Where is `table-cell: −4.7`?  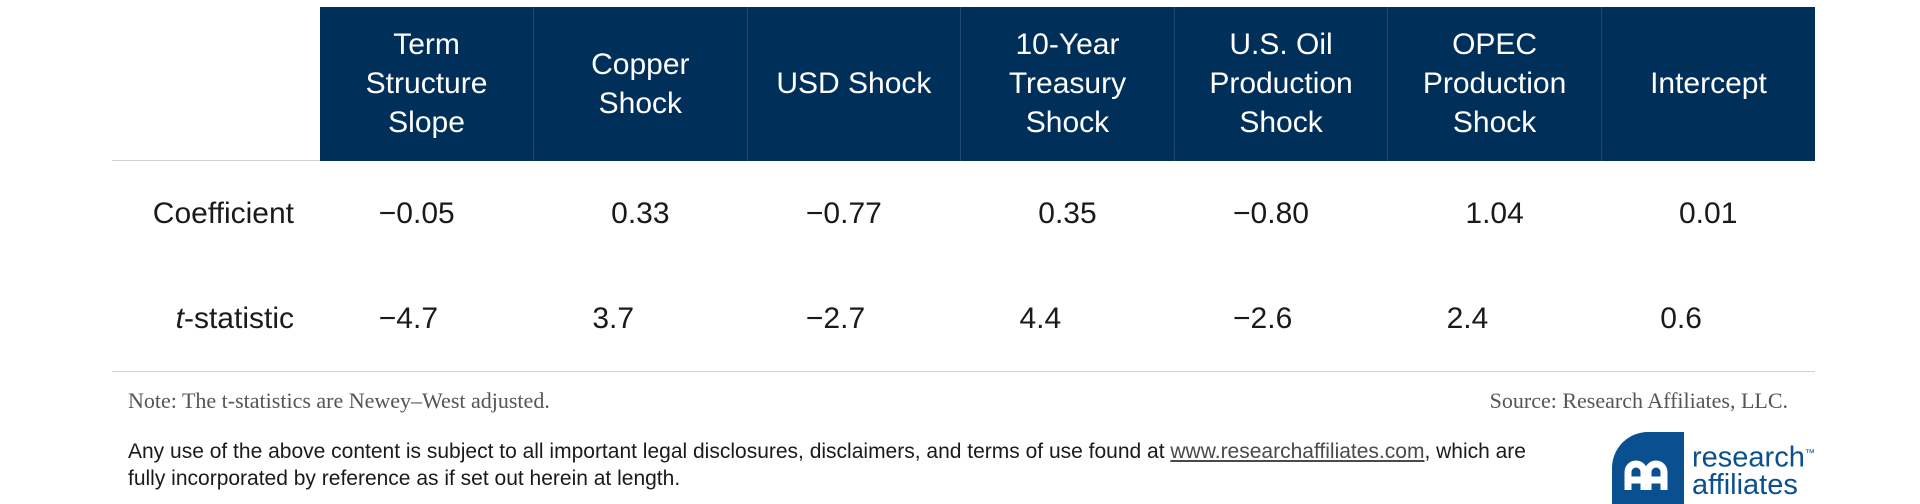 table-cell: −4.7 is located at coordinates (427, 319).